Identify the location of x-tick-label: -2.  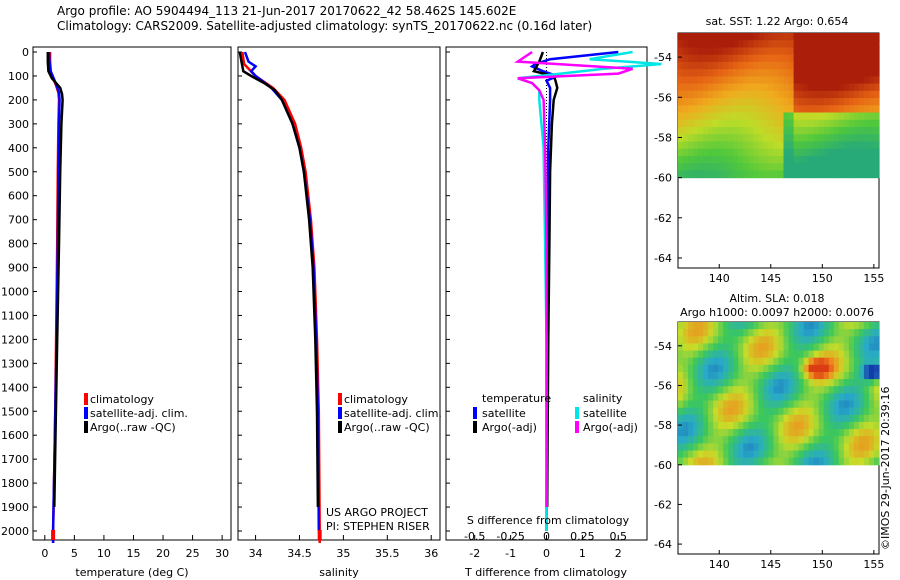
(474, 553).